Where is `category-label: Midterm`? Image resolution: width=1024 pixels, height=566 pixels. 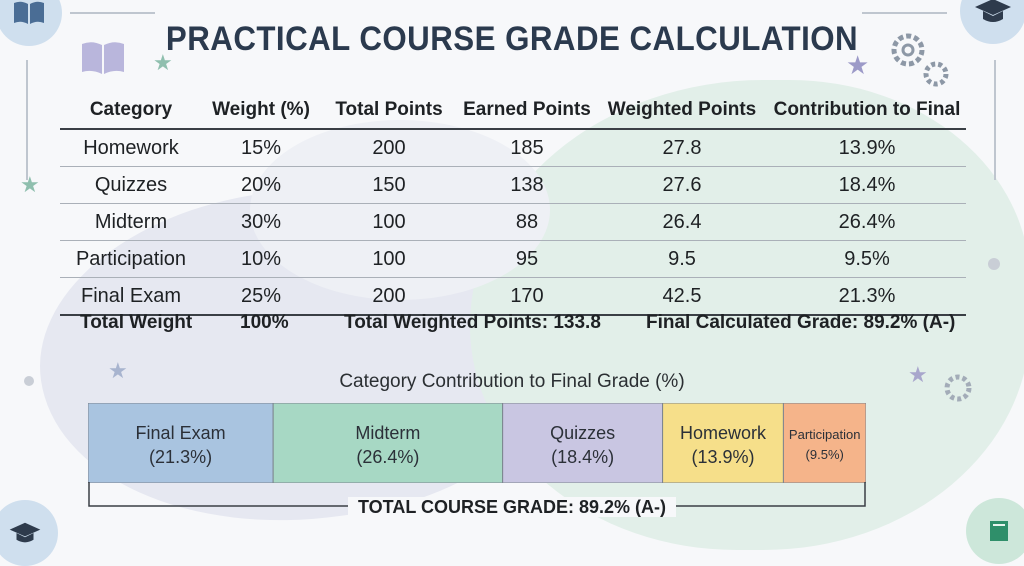 category-label: Midterm is located at coordinates (387, 433).